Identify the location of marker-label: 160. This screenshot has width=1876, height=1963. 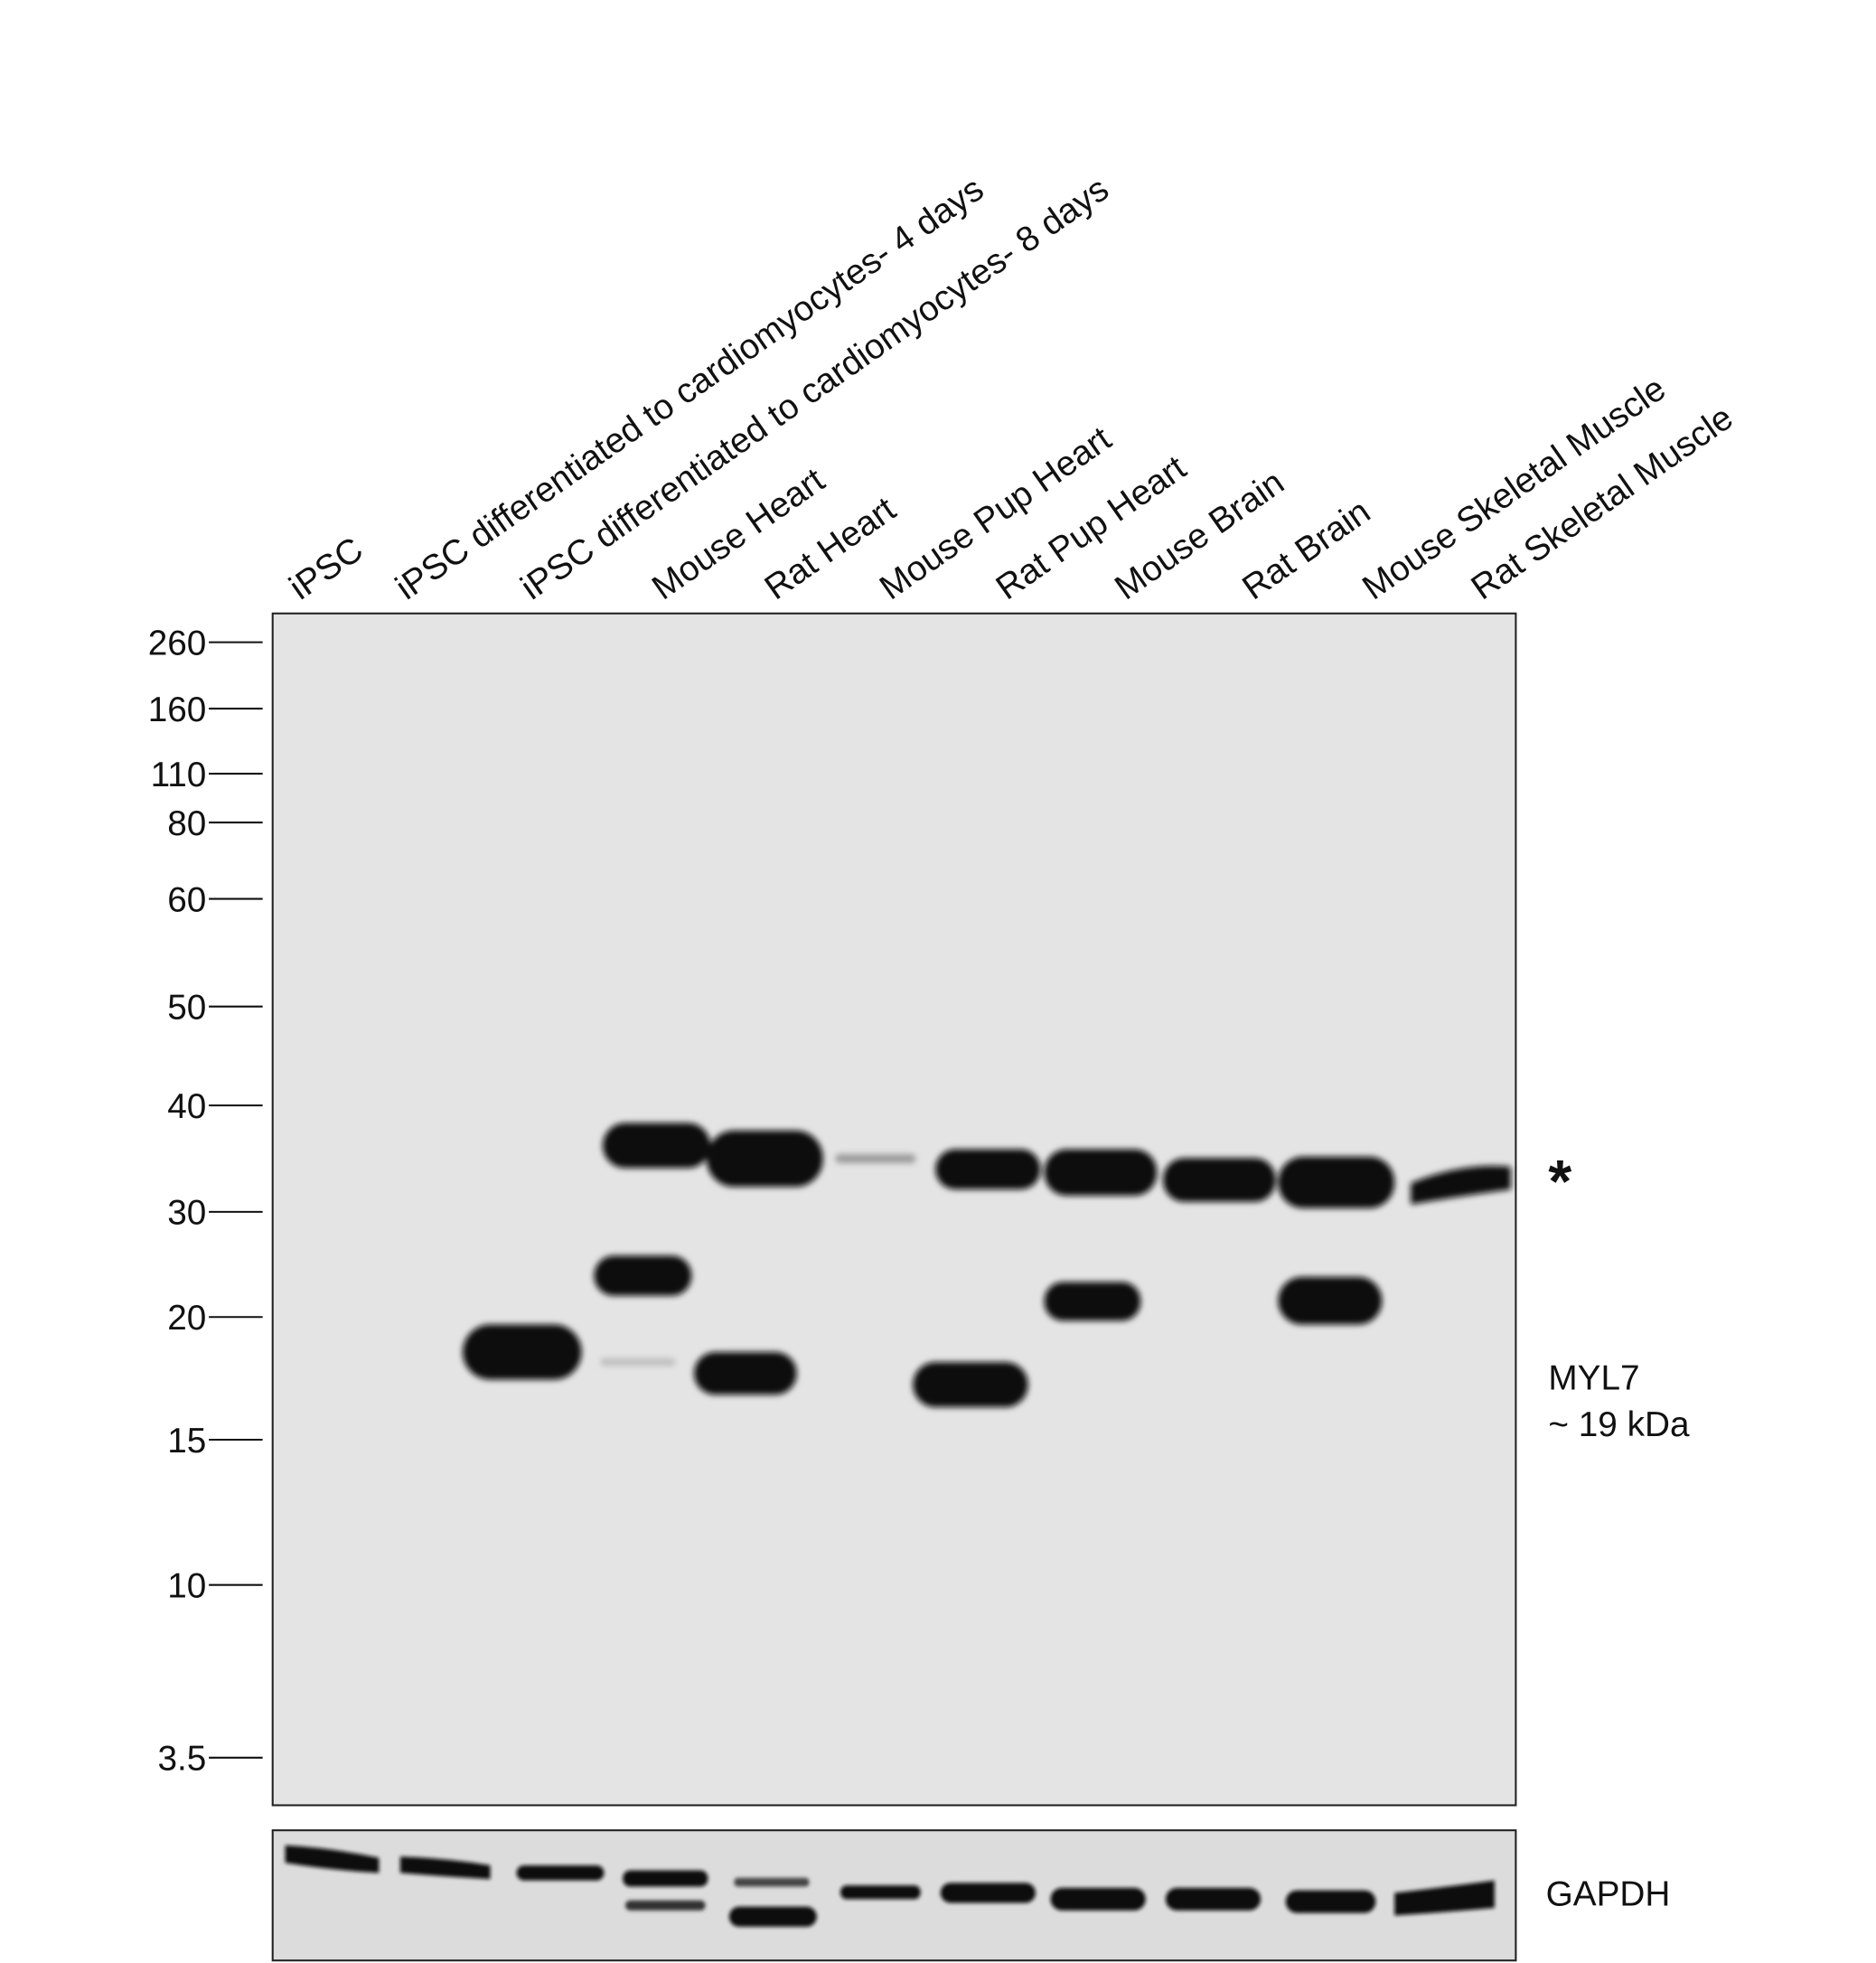
(177, 710).